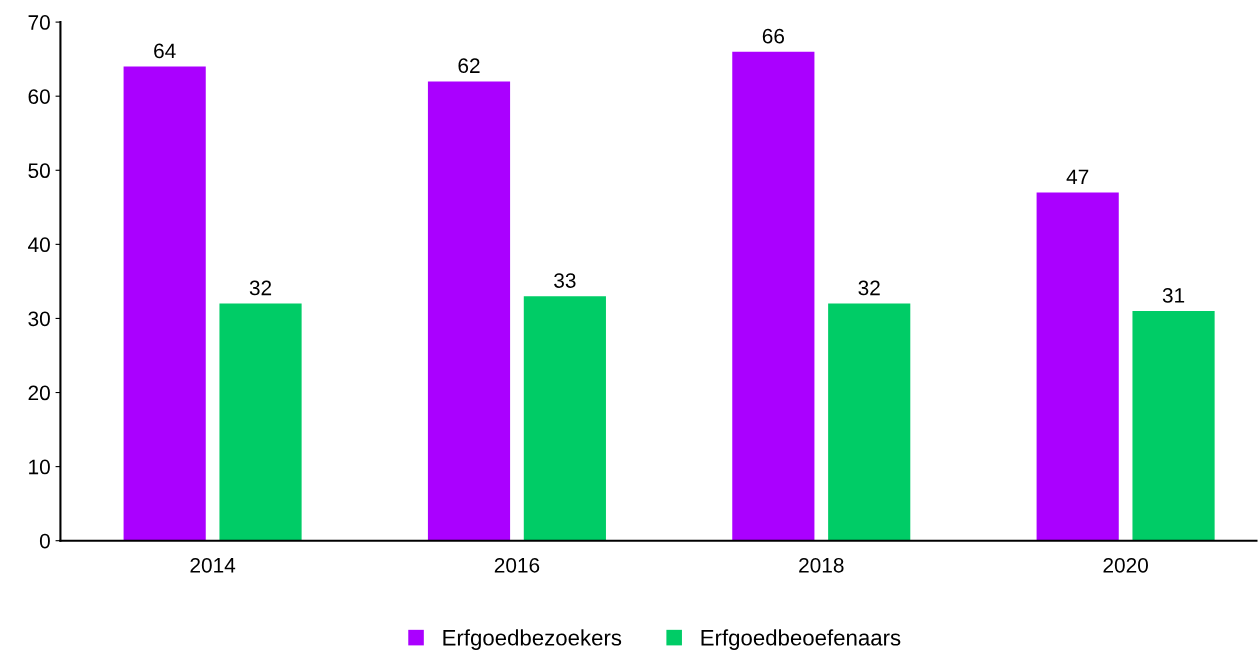  What do you see at coordinates (39, 171) in the screenshot?
I see `y-tick-label: 50` at bounding box center [39, 171].